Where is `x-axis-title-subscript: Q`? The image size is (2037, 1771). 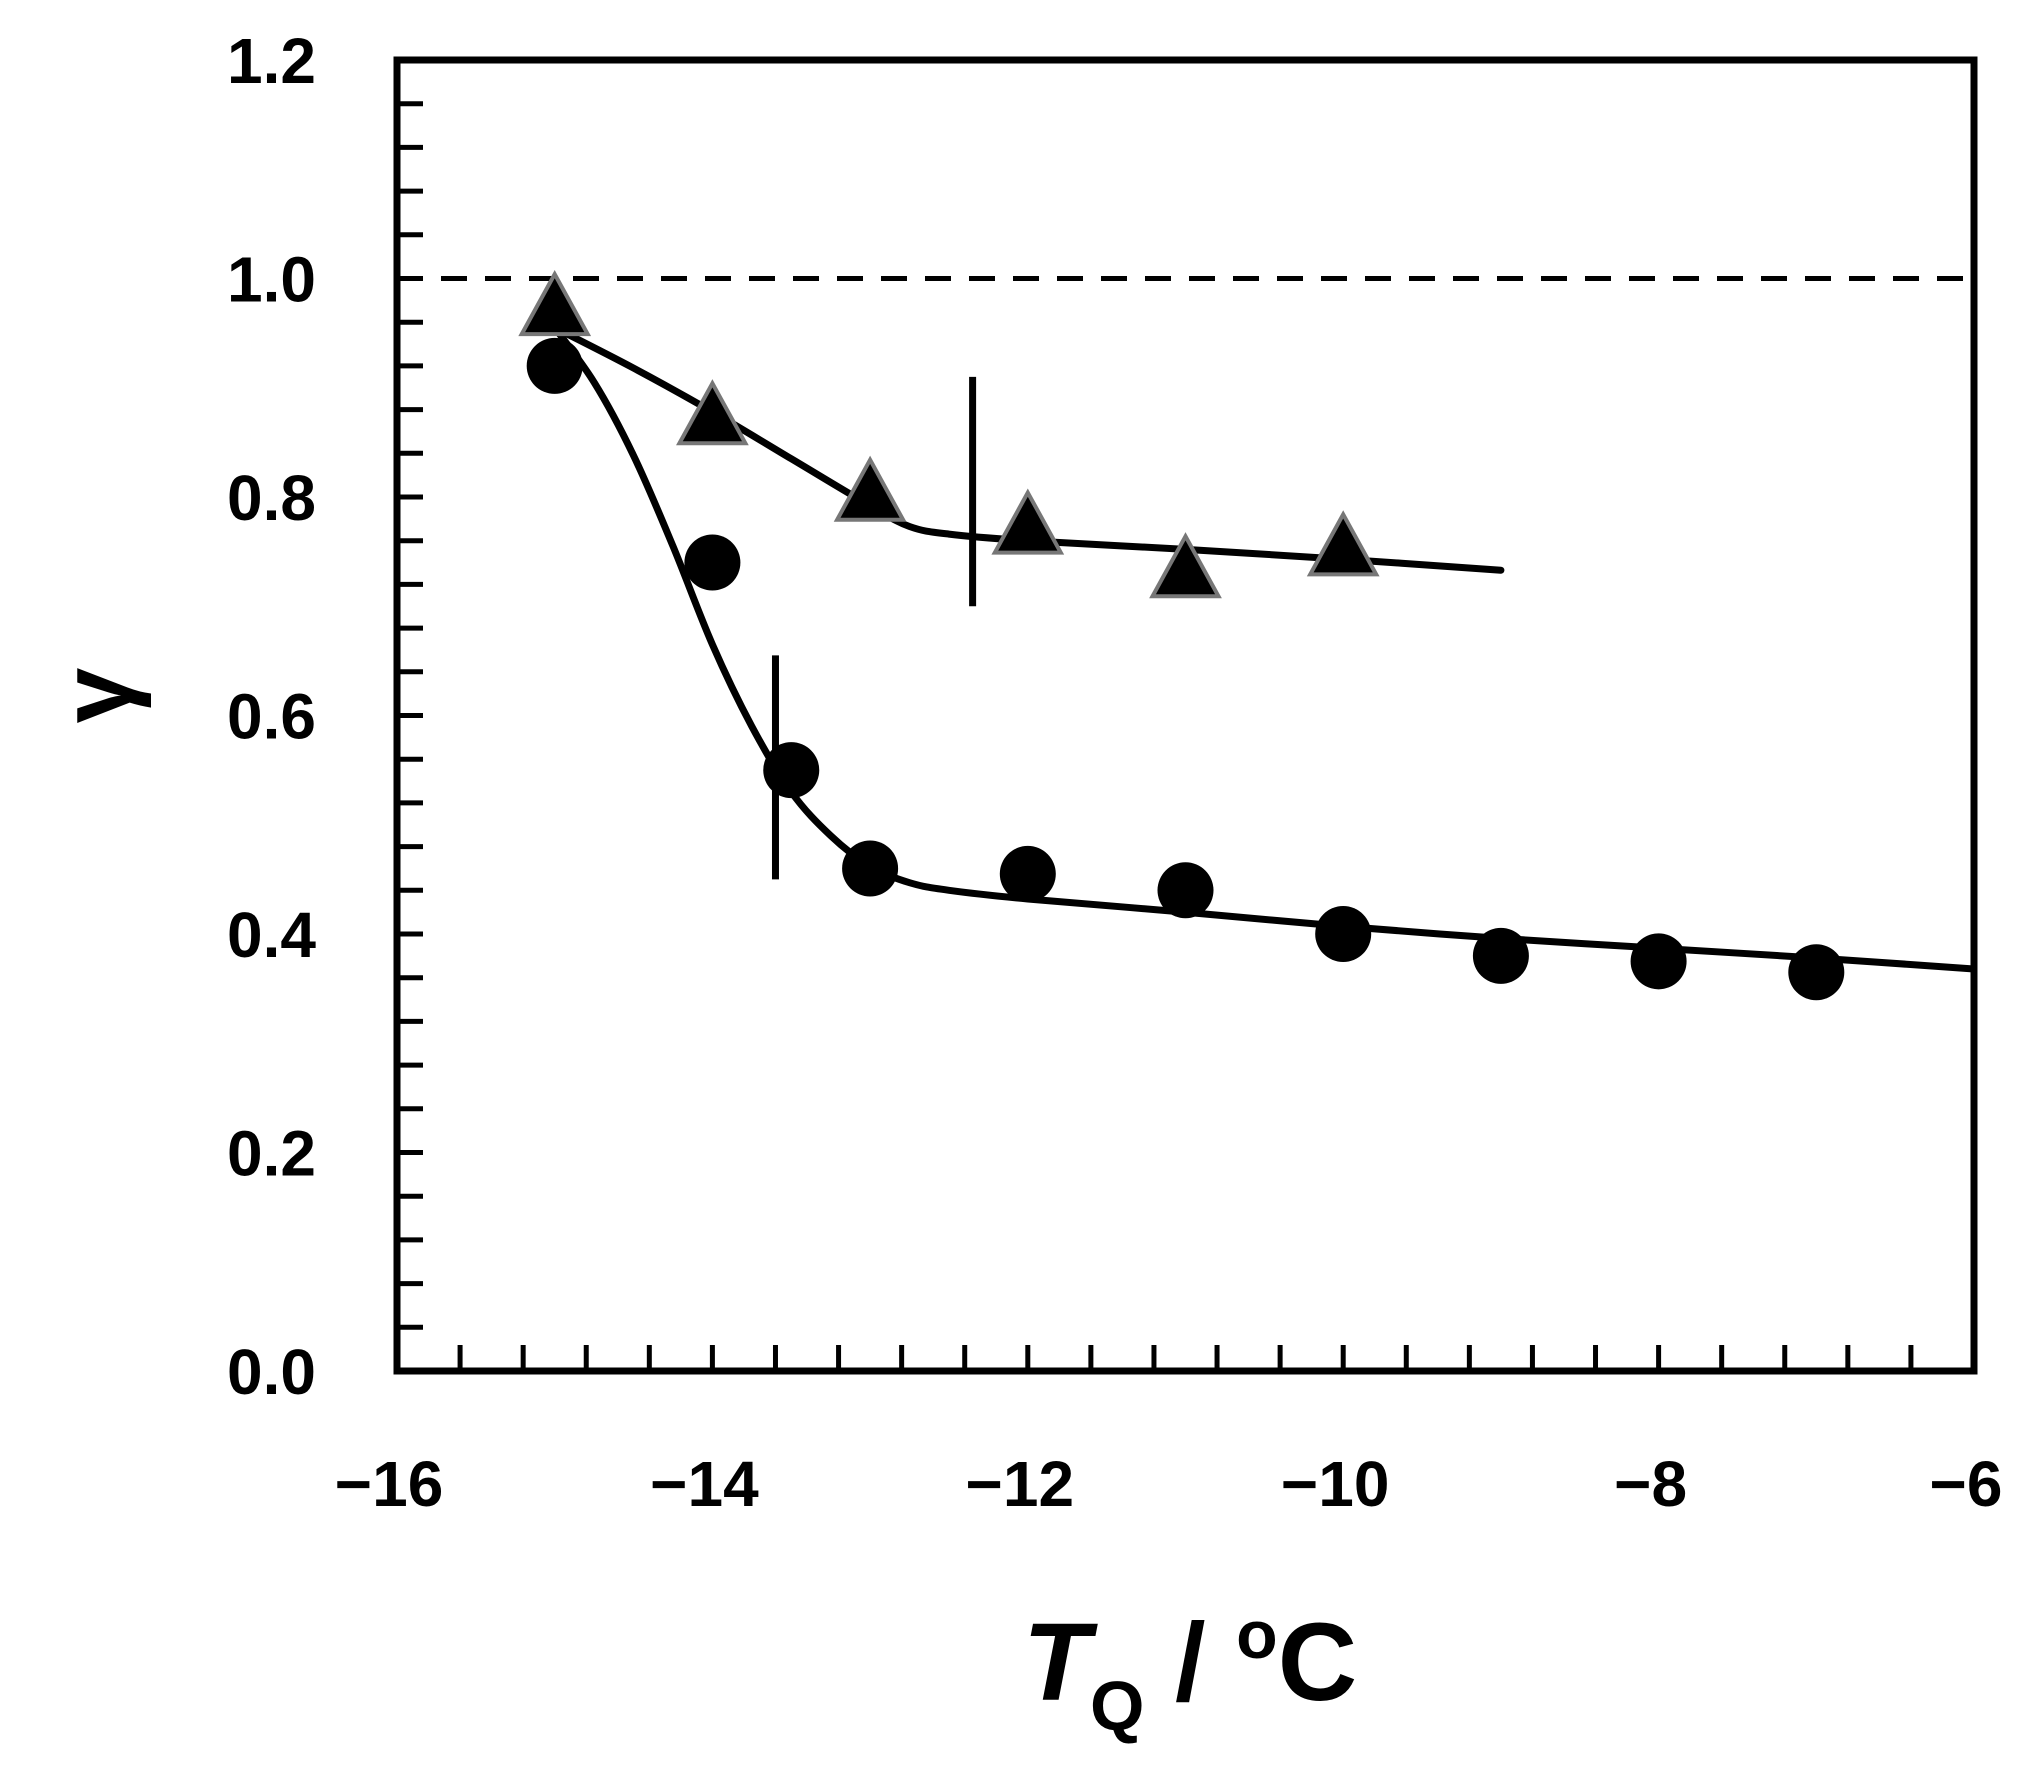
x-axis-title-subscript: Q is located at coordinates (1117, 1706).